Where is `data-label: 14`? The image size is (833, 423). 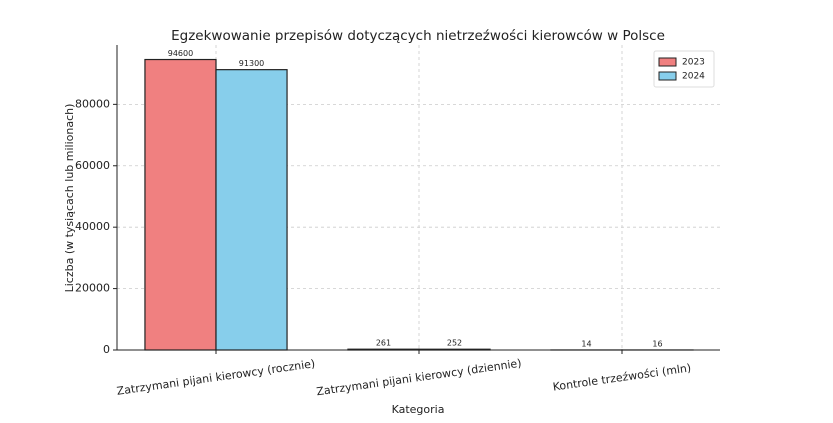
data-label: 14 is located at coordinates (586, 343).